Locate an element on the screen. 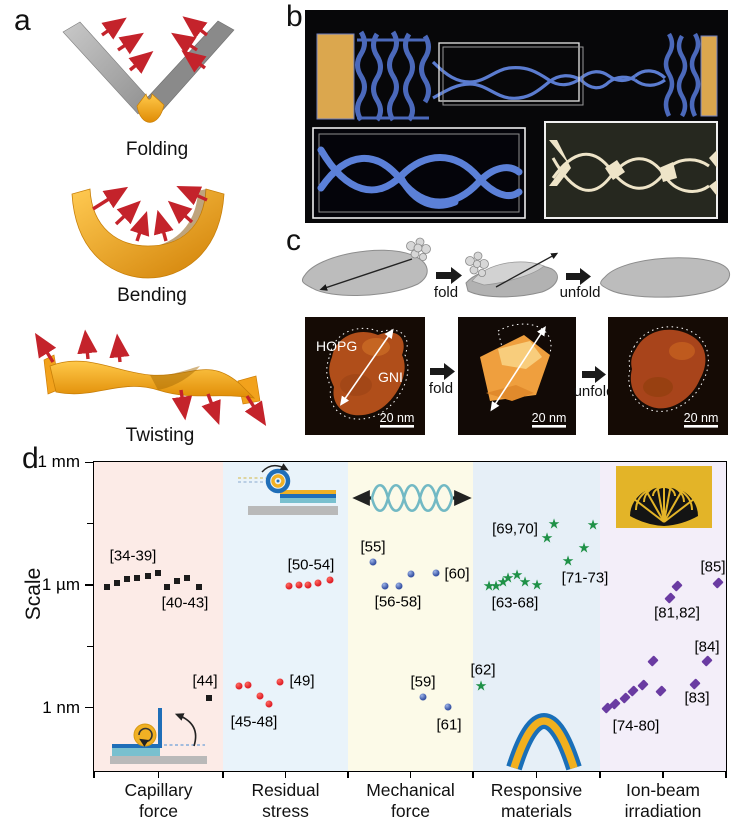 Image resolution: width=755 pixels, height=831 pixels. mesh-nodes is located at coordinates (633, 168).